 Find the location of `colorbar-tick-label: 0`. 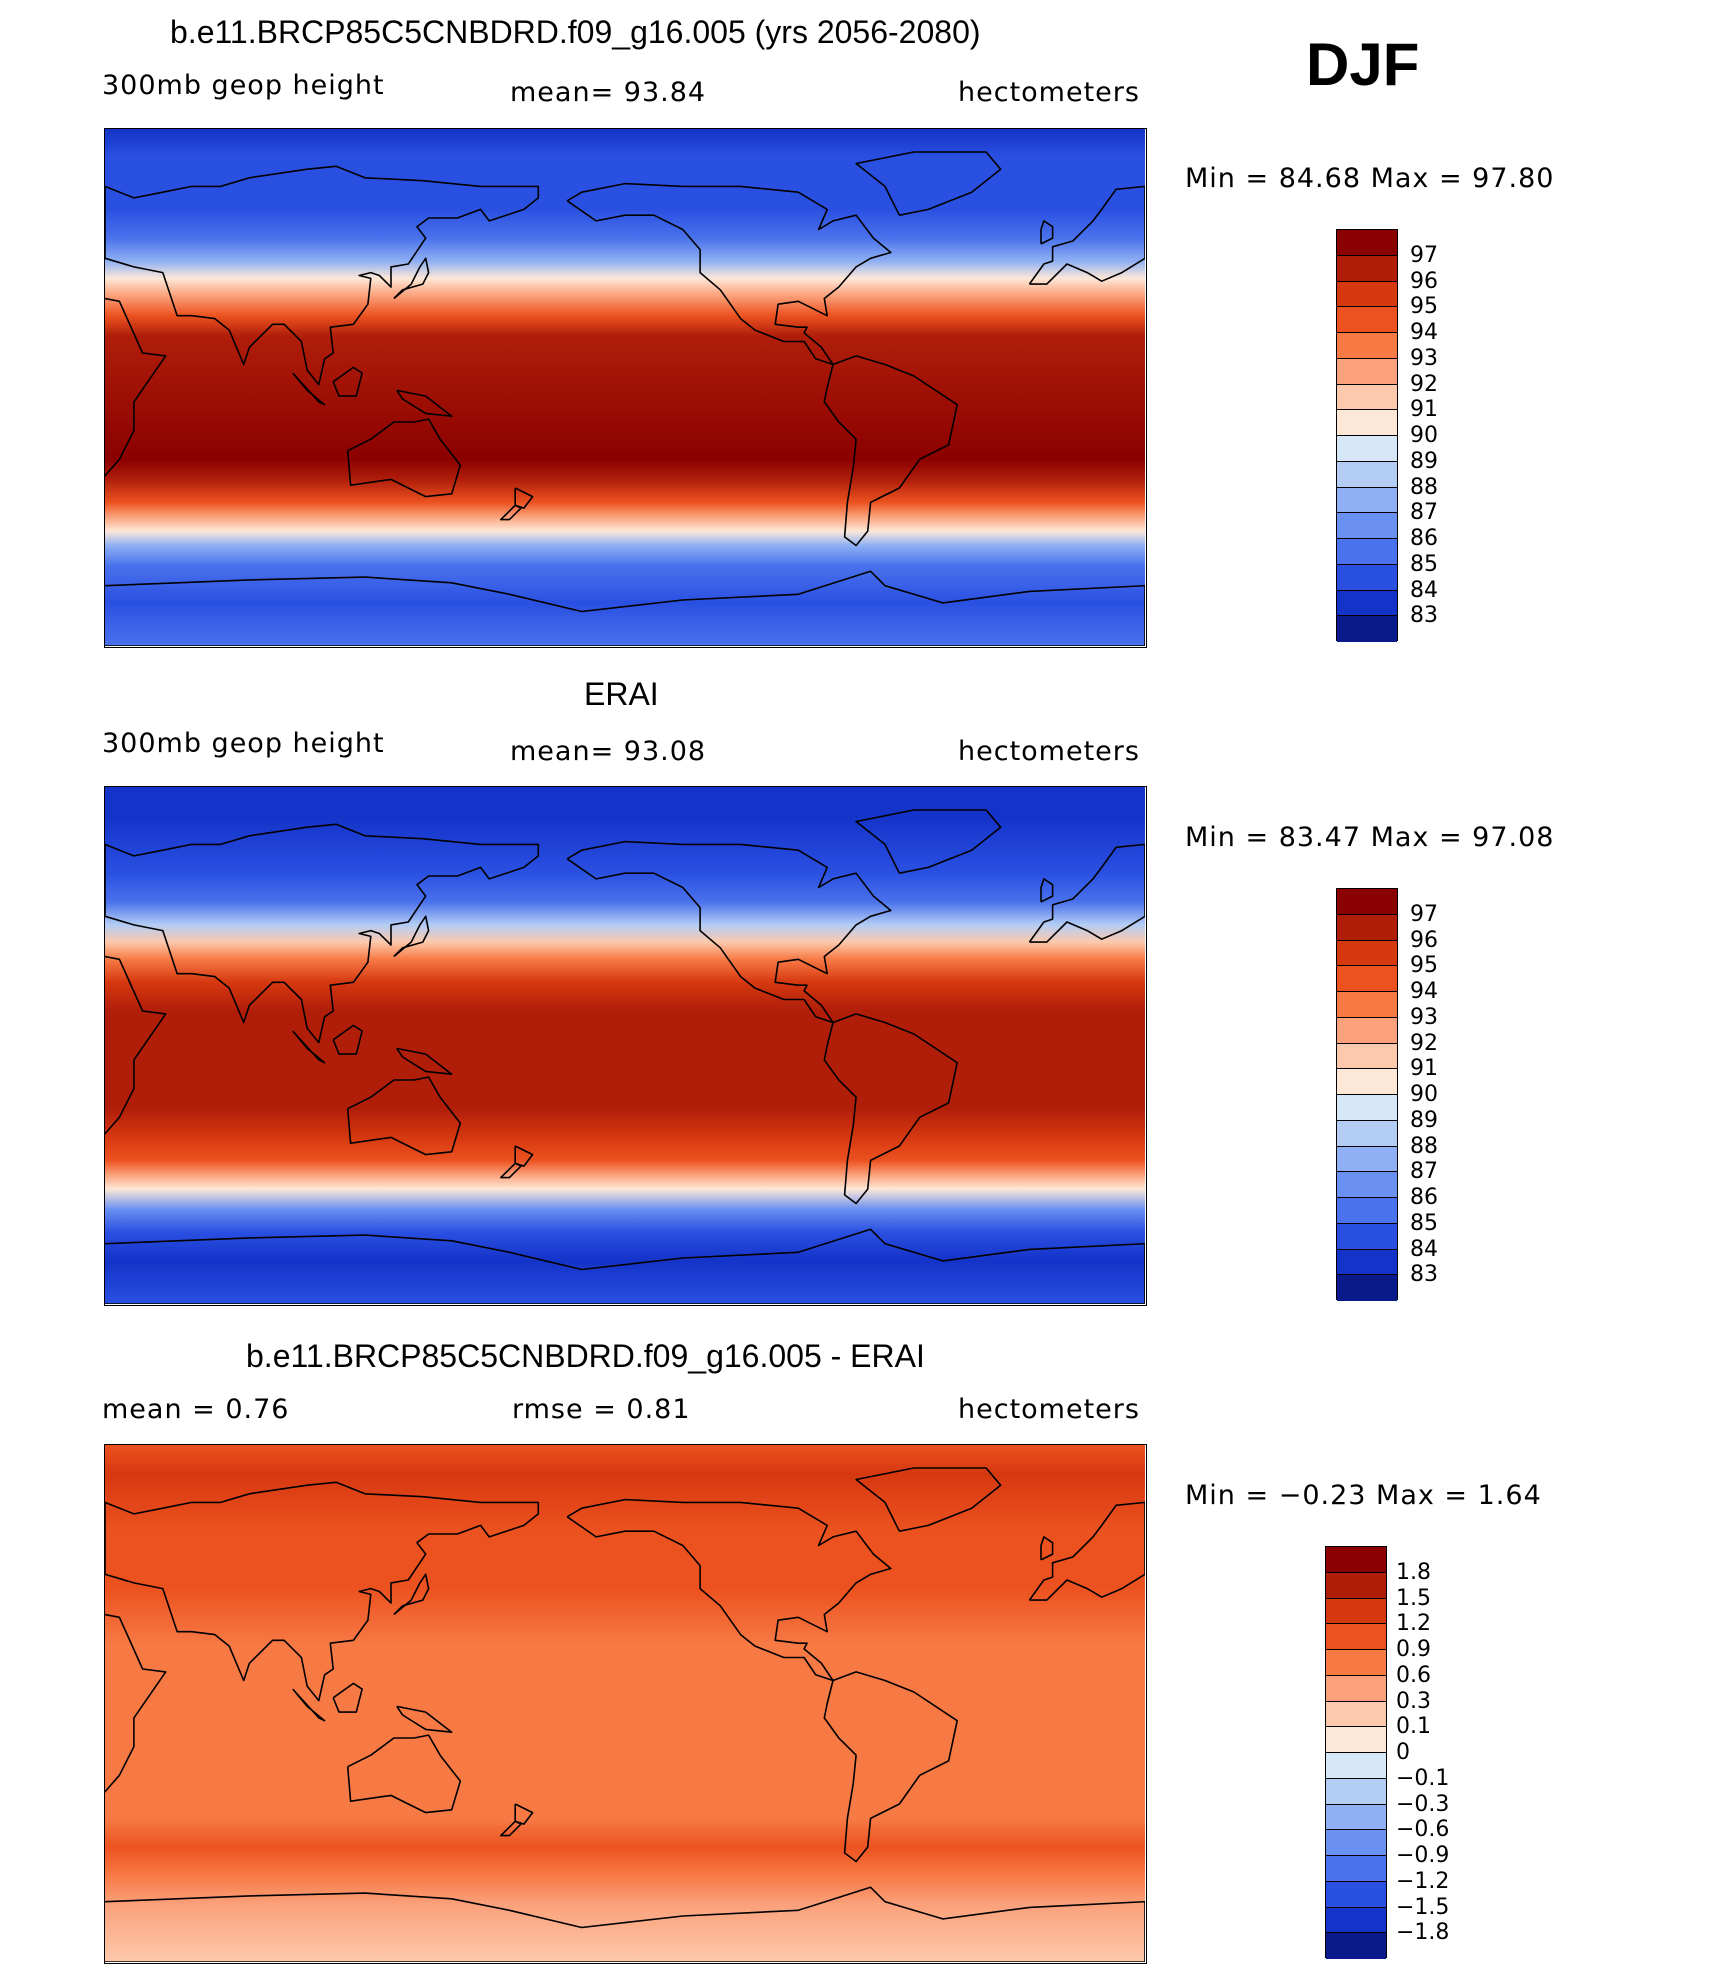

colorbar-tick-label: 0 is located at coordinates (1403, 1752).